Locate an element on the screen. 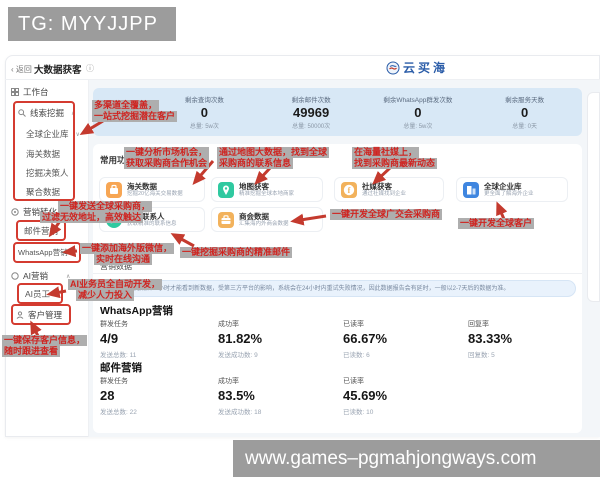 The height and width of the screenshot is (480, 600). sidebar-item-lead-mining: 线索挖掘 ∧ is located at coordinates (46, 113).